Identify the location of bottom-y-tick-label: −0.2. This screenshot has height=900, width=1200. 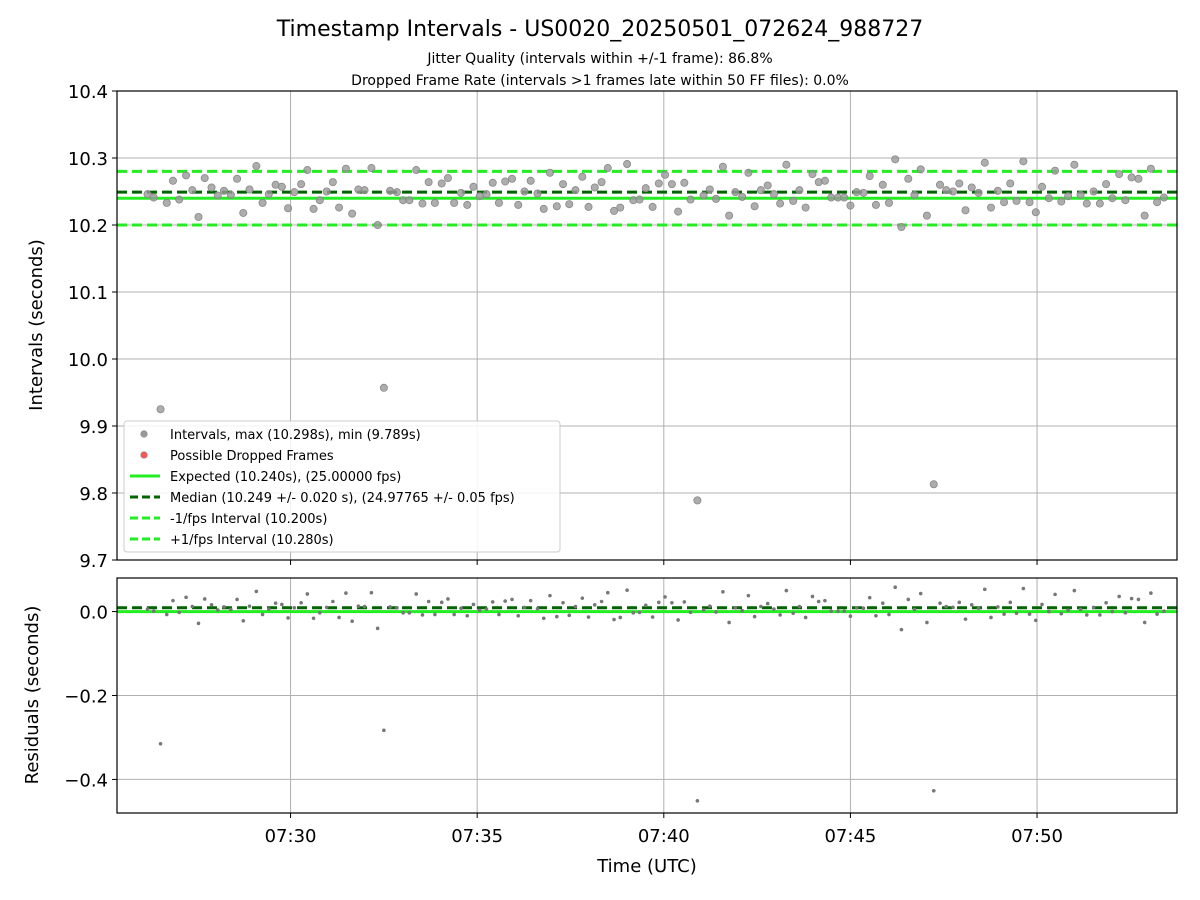
(86, 697).